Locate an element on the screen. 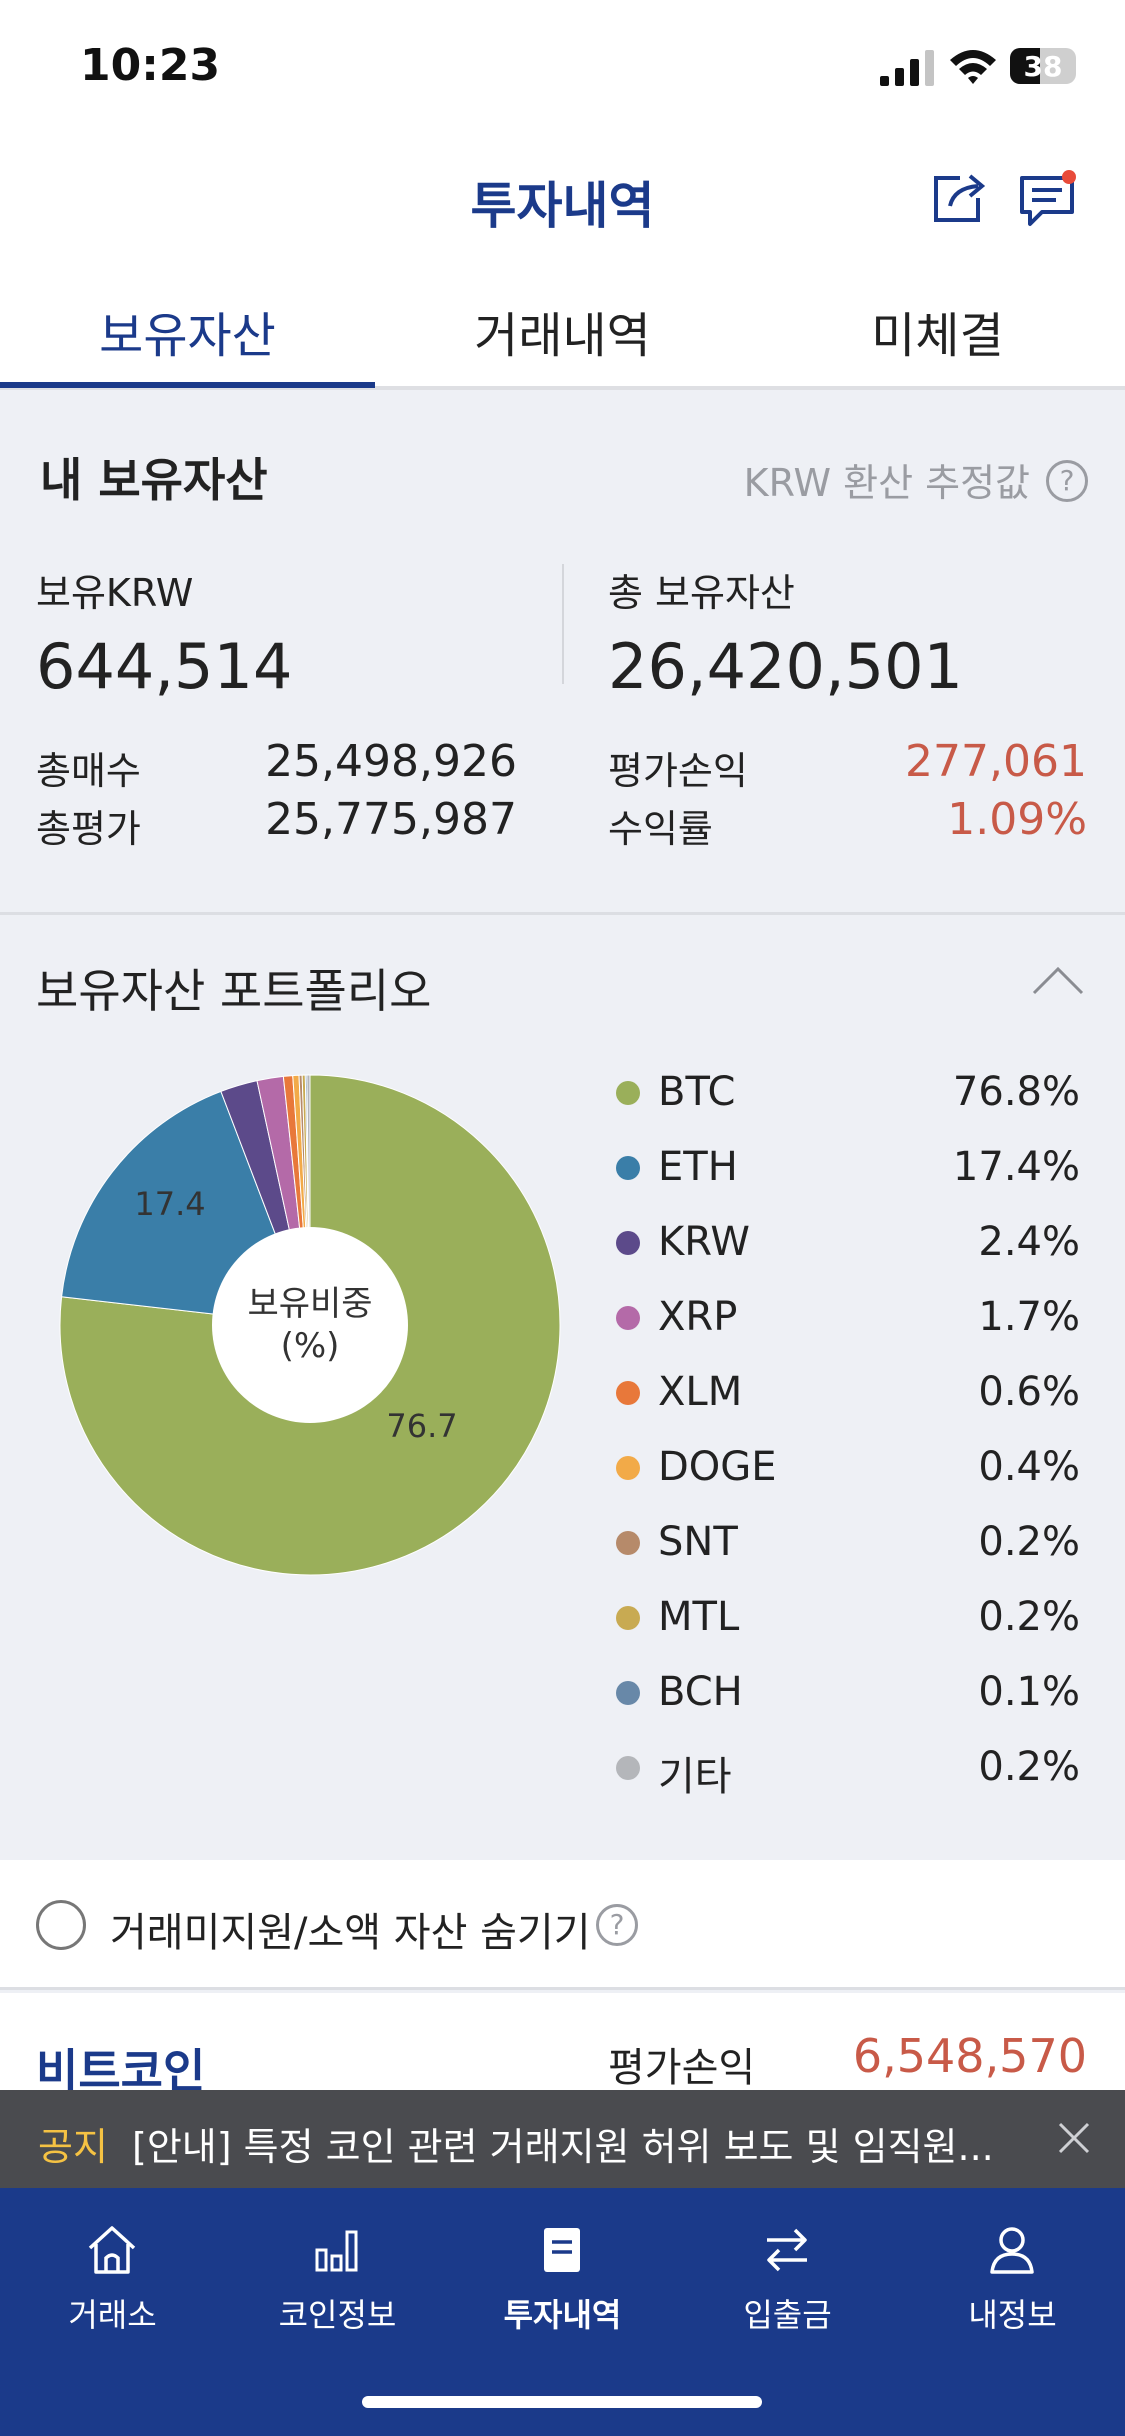 The image size is (1125, 2436). coin-name: 비트코인 is located at coordinates (121, 2071).